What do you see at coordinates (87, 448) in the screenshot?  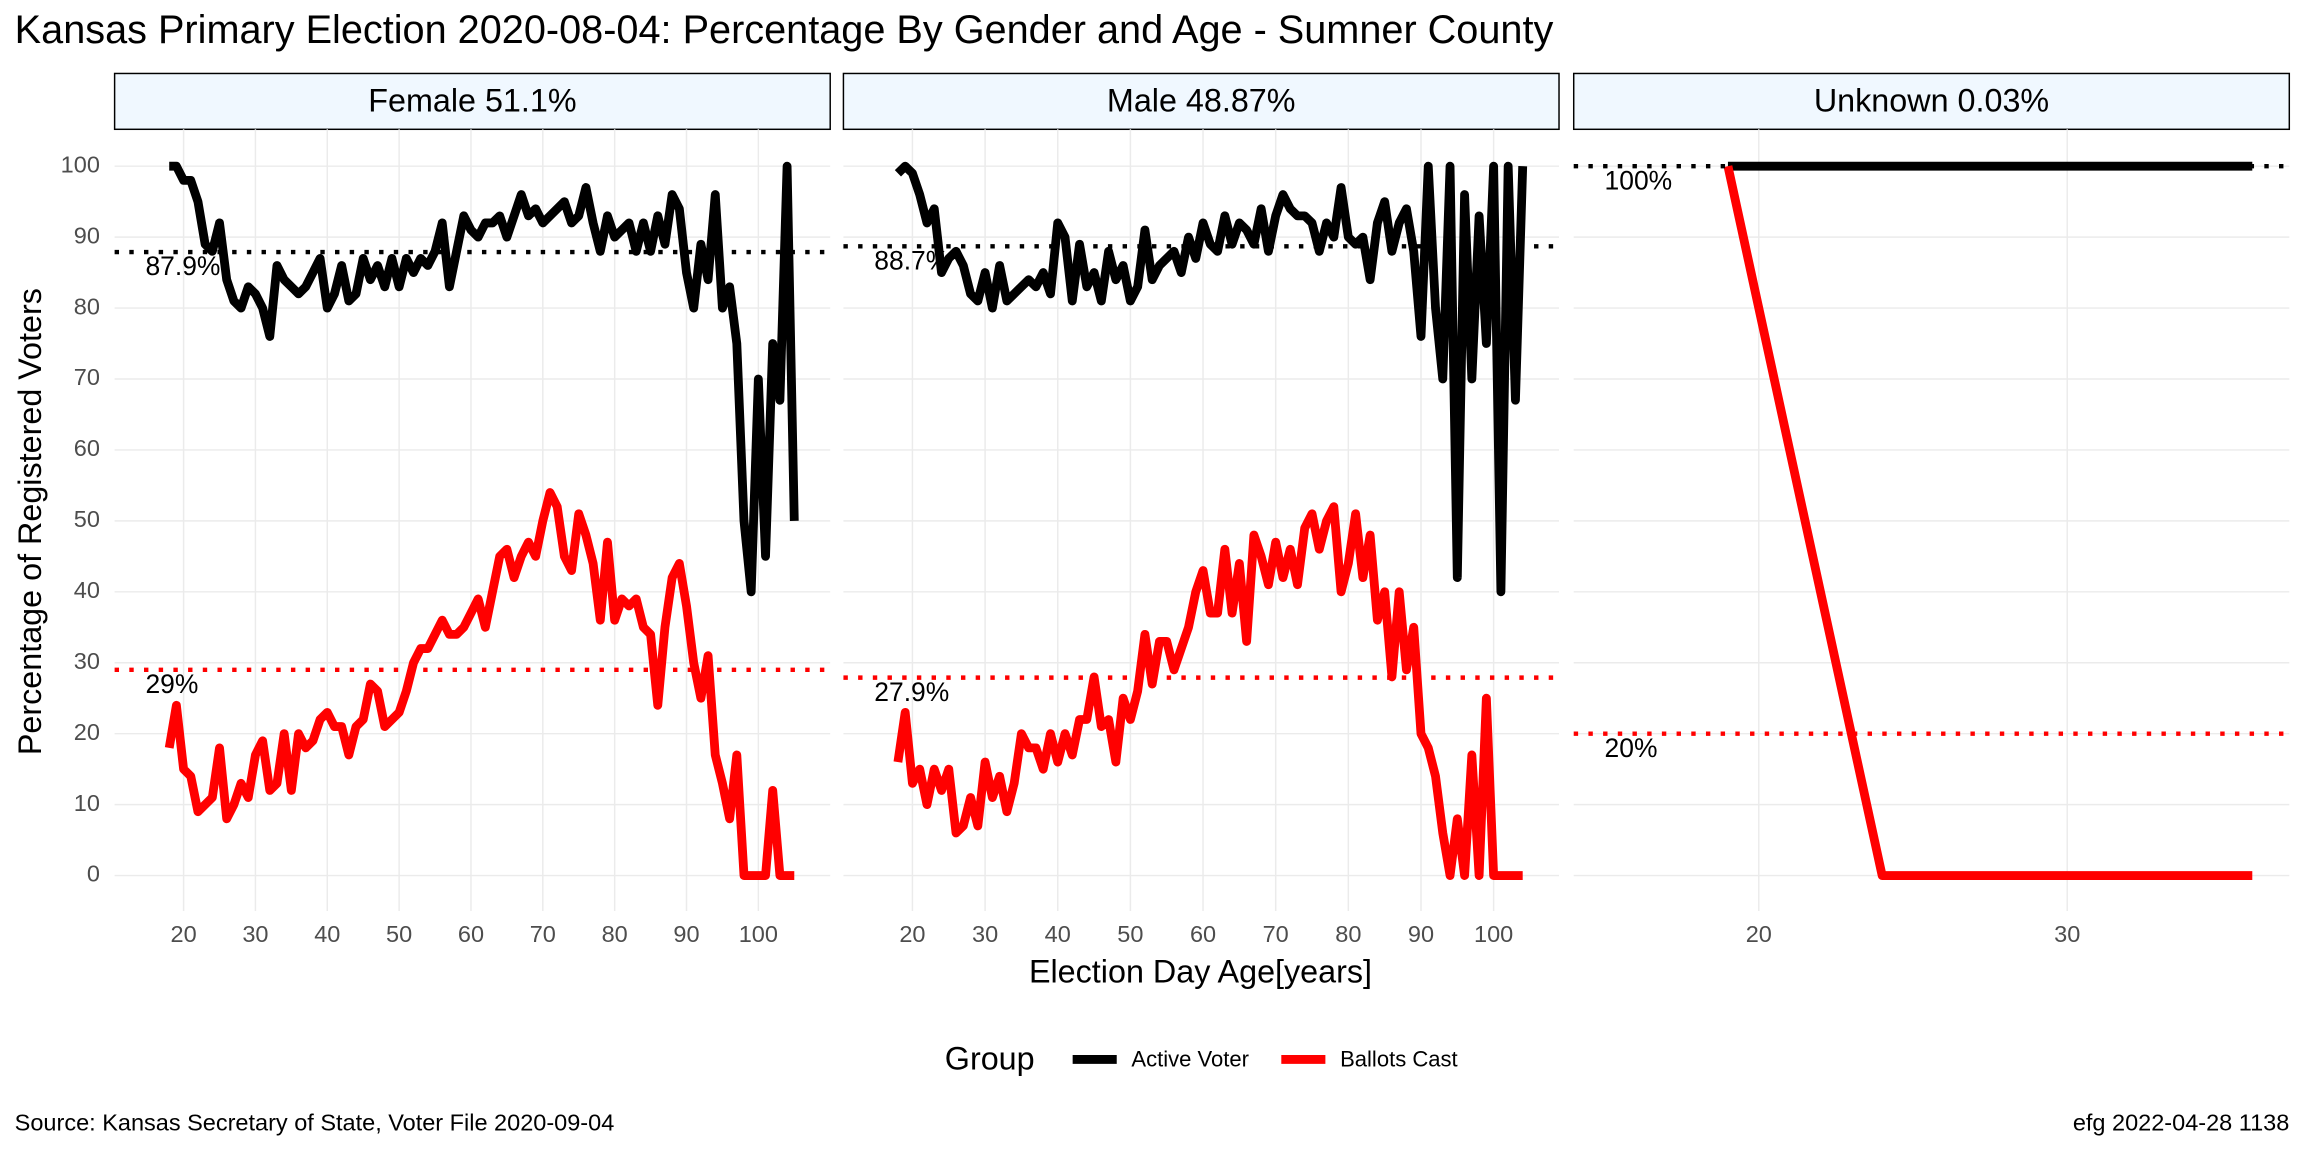 I see `y-tick-label: 60` at bounding box center [87, 448].